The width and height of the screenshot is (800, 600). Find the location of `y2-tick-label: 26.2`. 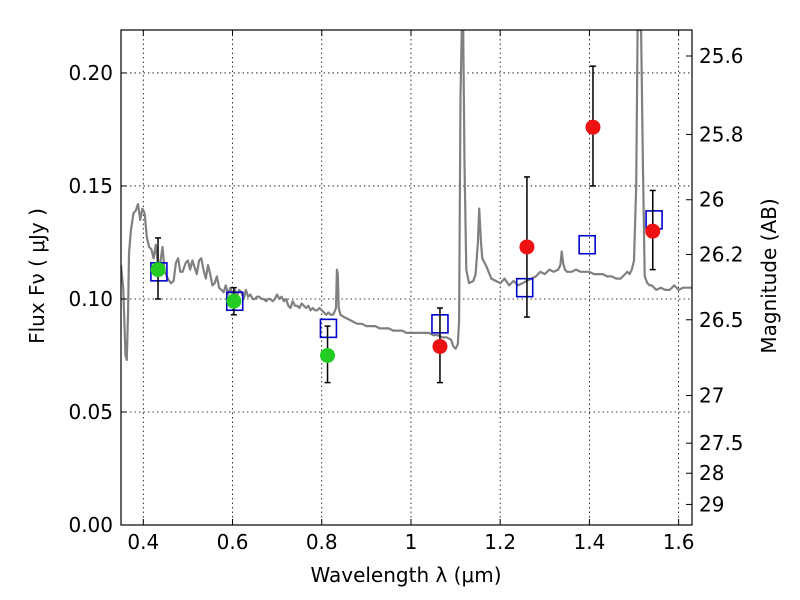

y2-tick-label: 26.2 is located at coordinates (721, 254).